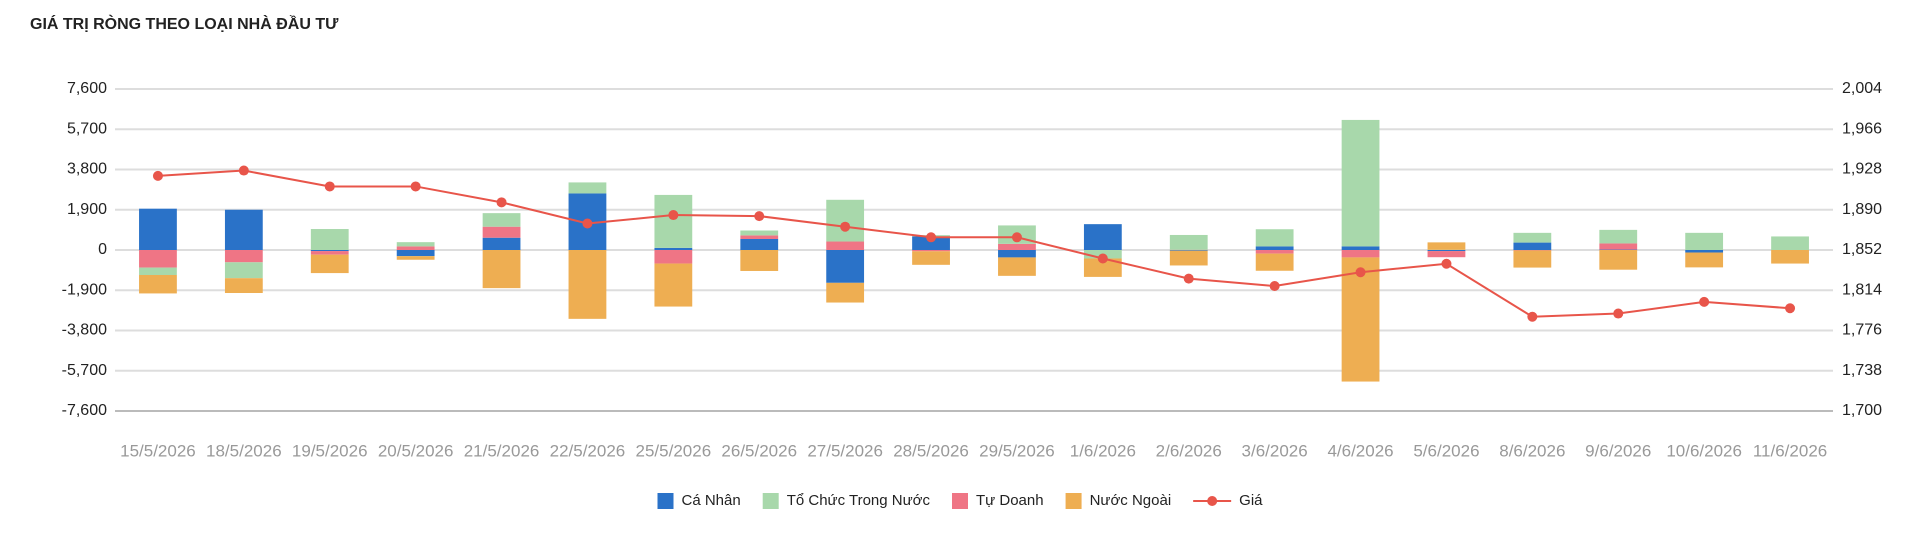 The image size is (1920, 535). Describe the element at coordinates (1103, 450) in the screenshot. I see `x-tick-label: 1/6/2026` at that location.